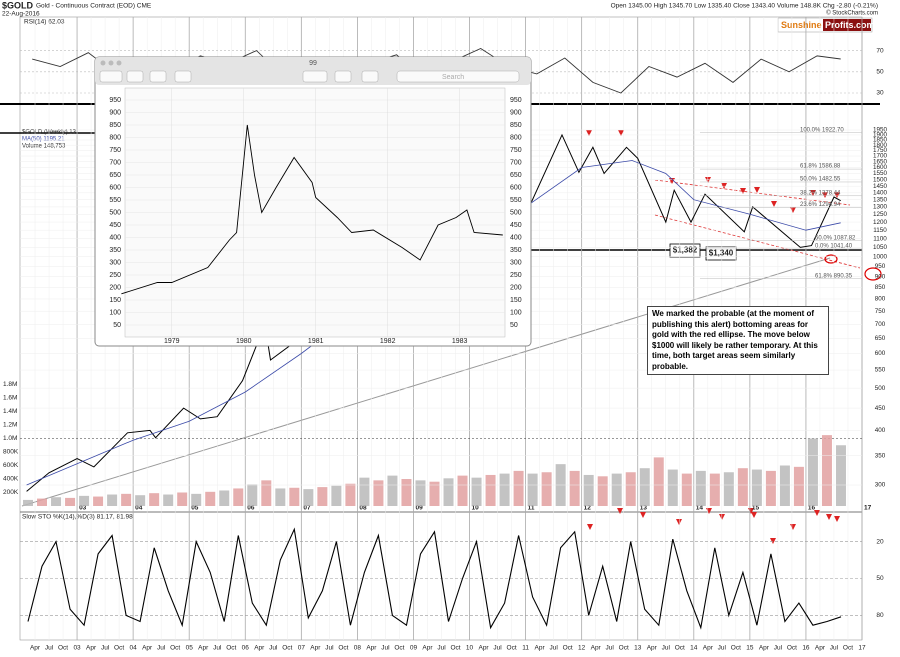 Image resolution: width=900 pixels, height=657 pixels. I want to click on x-tick-label: 1981, so click(316, 341).